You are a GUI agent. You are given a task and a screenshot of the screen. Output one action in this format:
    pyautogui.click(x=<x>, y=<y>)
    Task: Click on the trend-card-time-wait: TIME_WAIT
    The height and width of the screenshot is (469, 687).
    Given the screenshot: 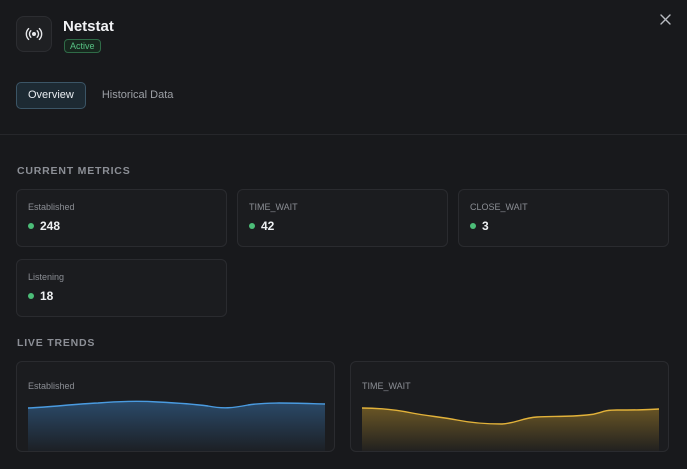 What is the action you would take?
    pyautogui.click(x=509, y=406)
    